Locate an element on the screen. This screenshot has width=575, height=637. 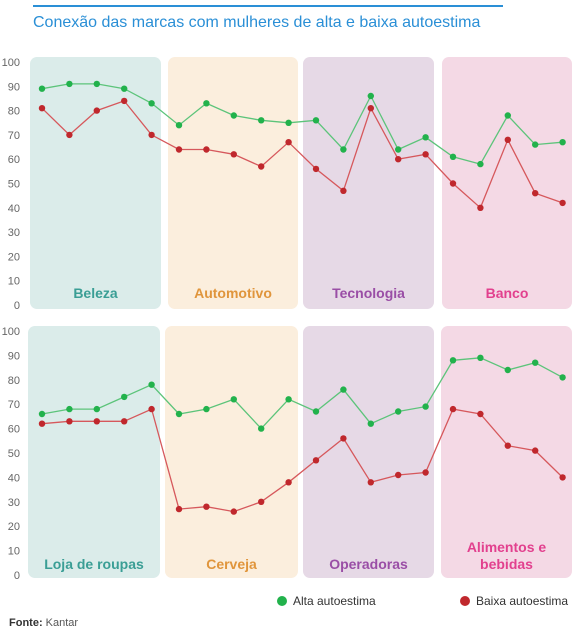
source-value: Kantar is located at coordinates (62, 623).